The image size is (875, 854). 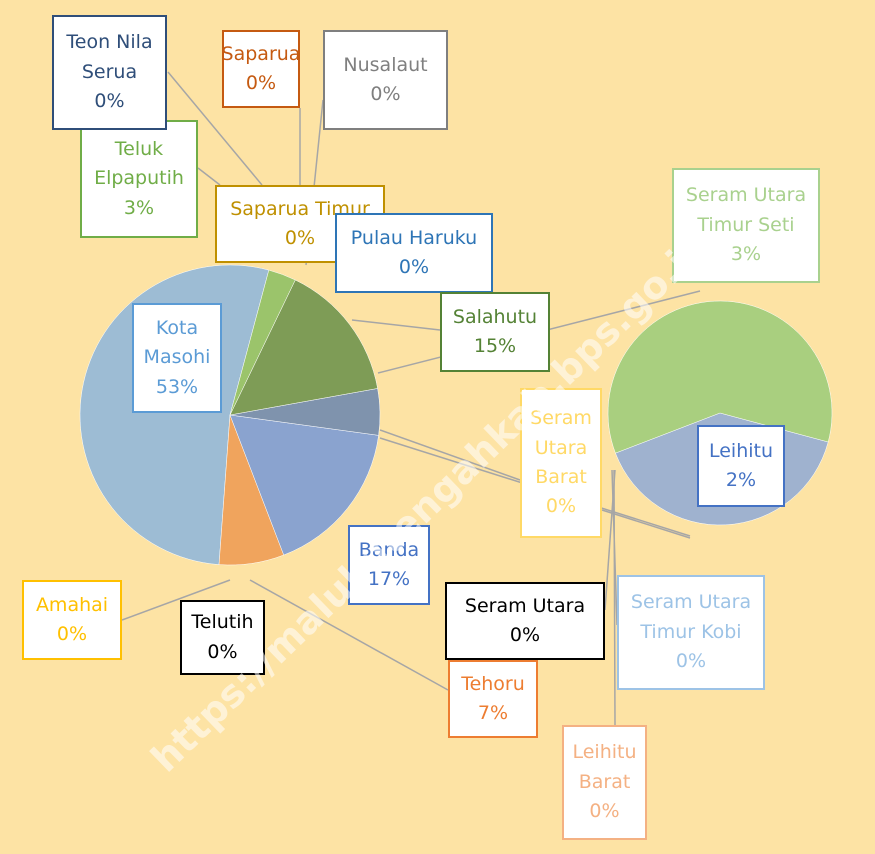 What do you see at coordinates (720, 377) in the screenshot?
I see `secondary-slice` at bounding box center [720, 377].